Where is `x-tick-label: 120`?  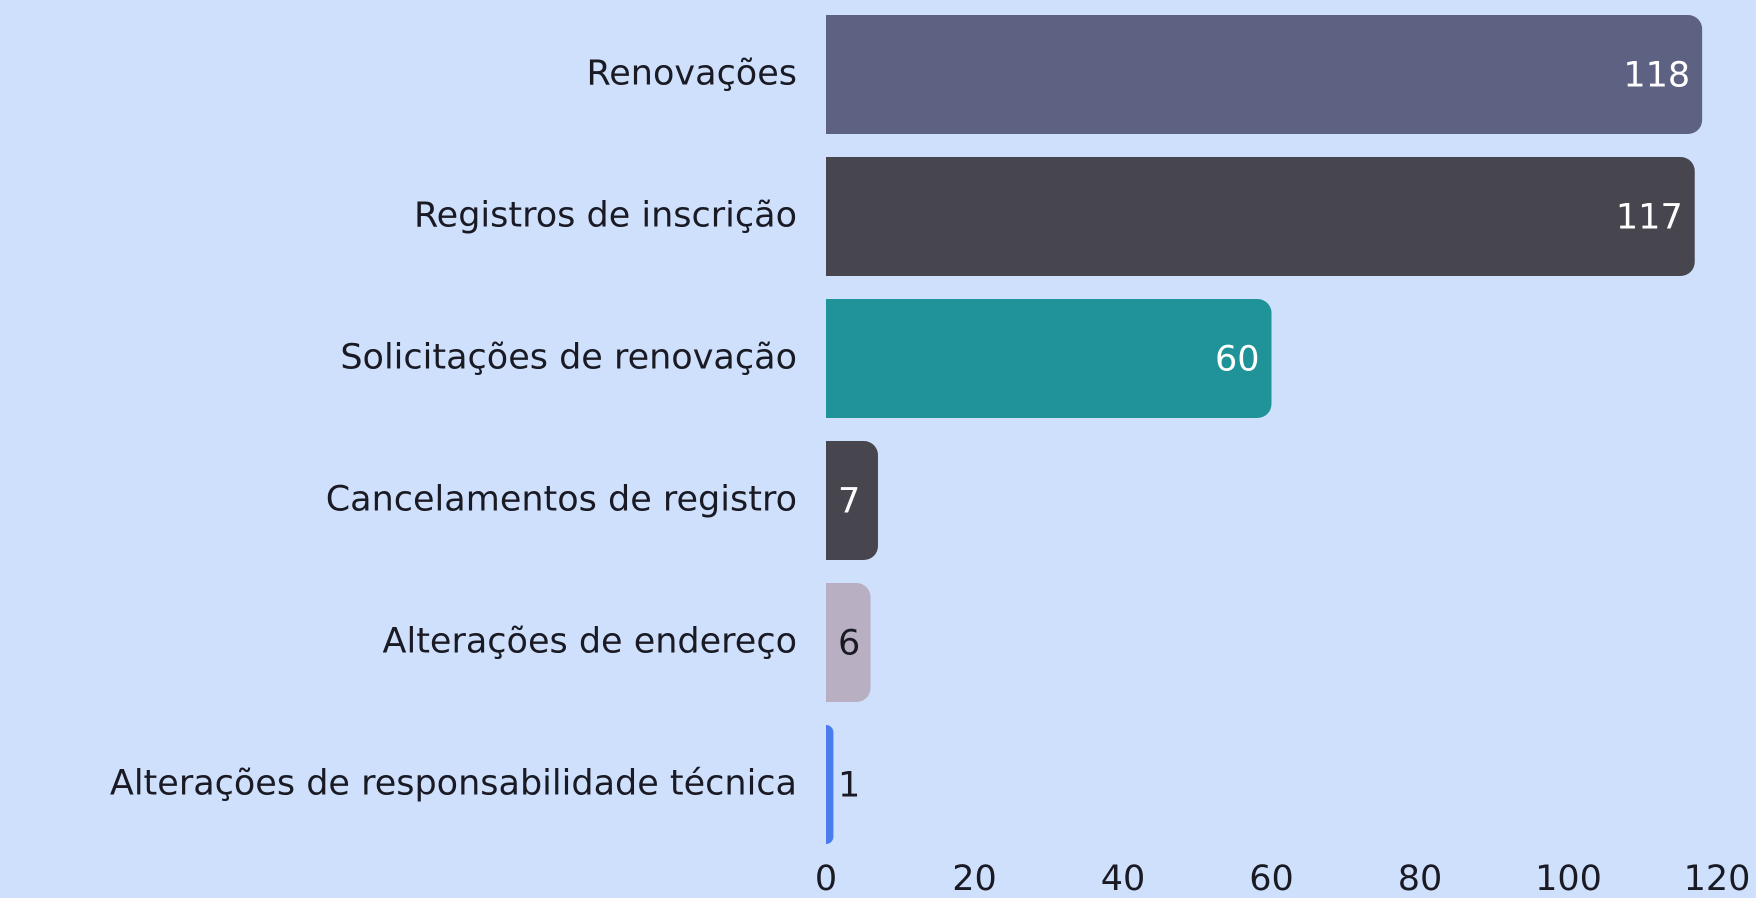
x-tick-label: 120 is located at coordinates (1717, 878).